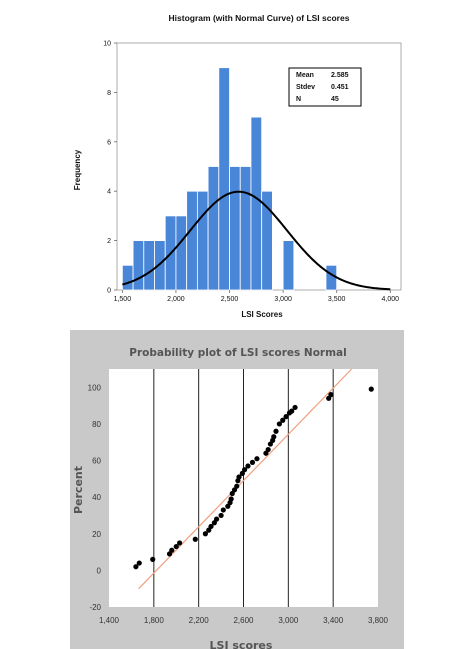 Image resolution: width=474 pixels, height=649 pixels. What do you see at coordinates (305, 87) in the screenshot?
I see `legend-stdev-label: Stdev` at bounding box center [305, 87].